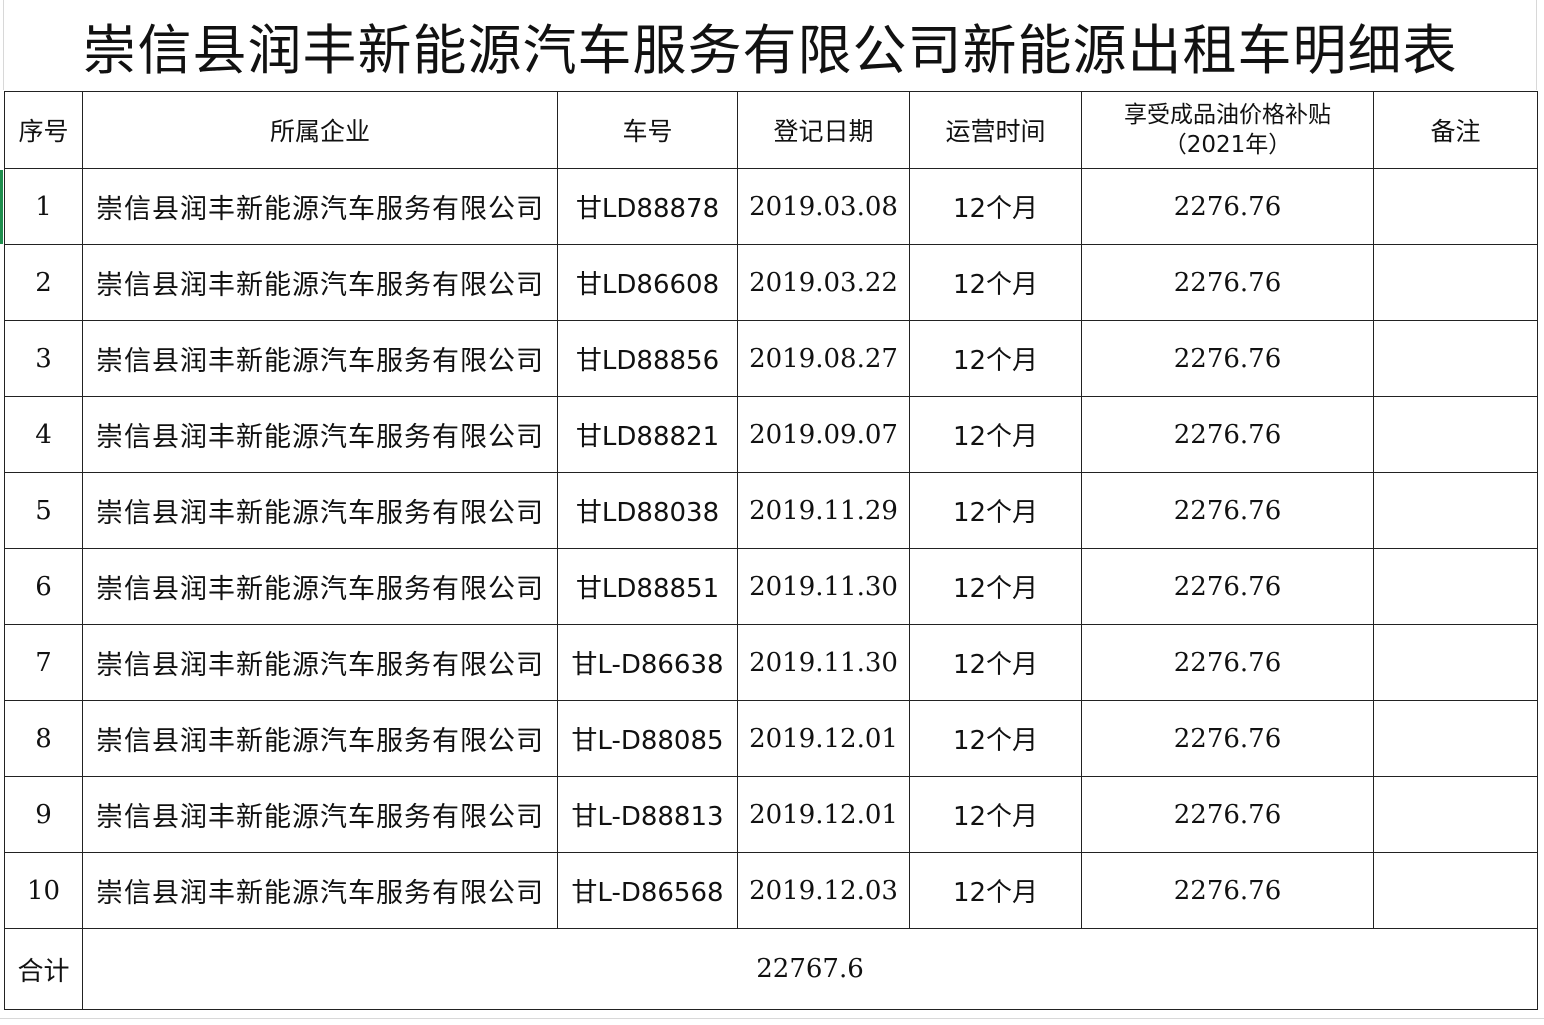 This screenshot has width=1544, height=1025. Describe the element at coordinates (1227, 115) in the screenshot. I see `header-subsidy-line1: 享受成品油价格补贴` at that location.